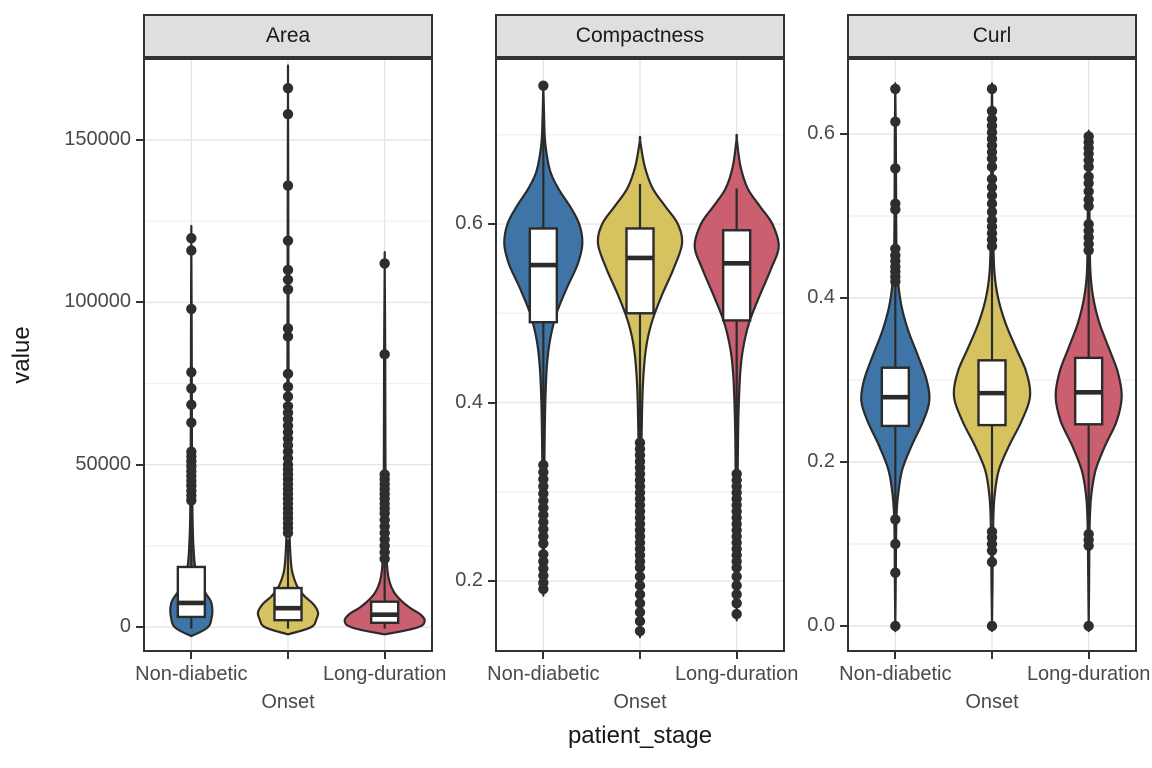 This screenshot has width=1152, height=768. I want to click on facet-strip-label: Compactness, so click(640, 35).